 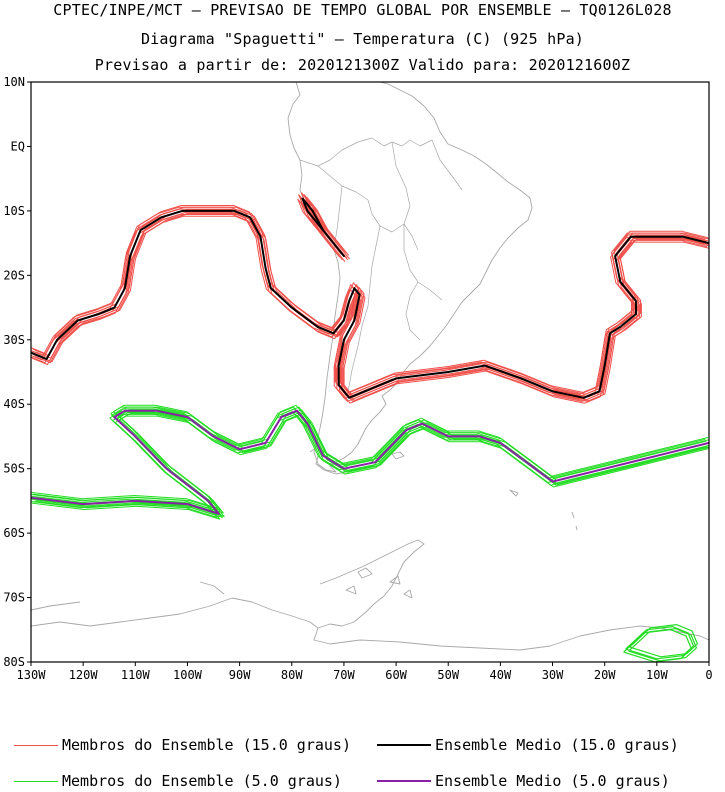 I want to click on x-tick-label: 20W, so click(x=605, y=675).